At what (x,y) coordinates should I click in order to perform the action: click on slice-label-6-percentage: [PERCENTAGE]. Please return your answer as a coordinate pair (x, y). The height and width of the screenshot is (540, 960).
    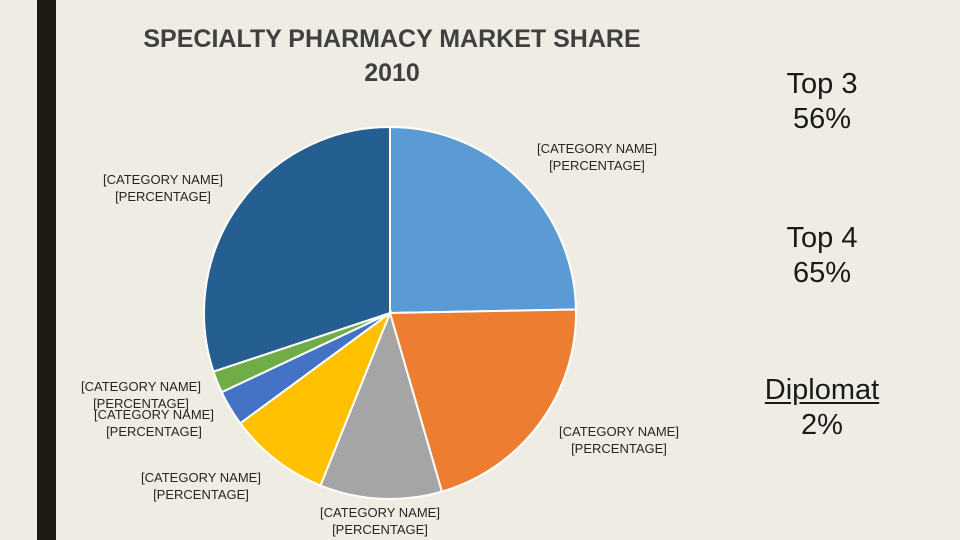
    Looking at the image, I should click on (163, 196).